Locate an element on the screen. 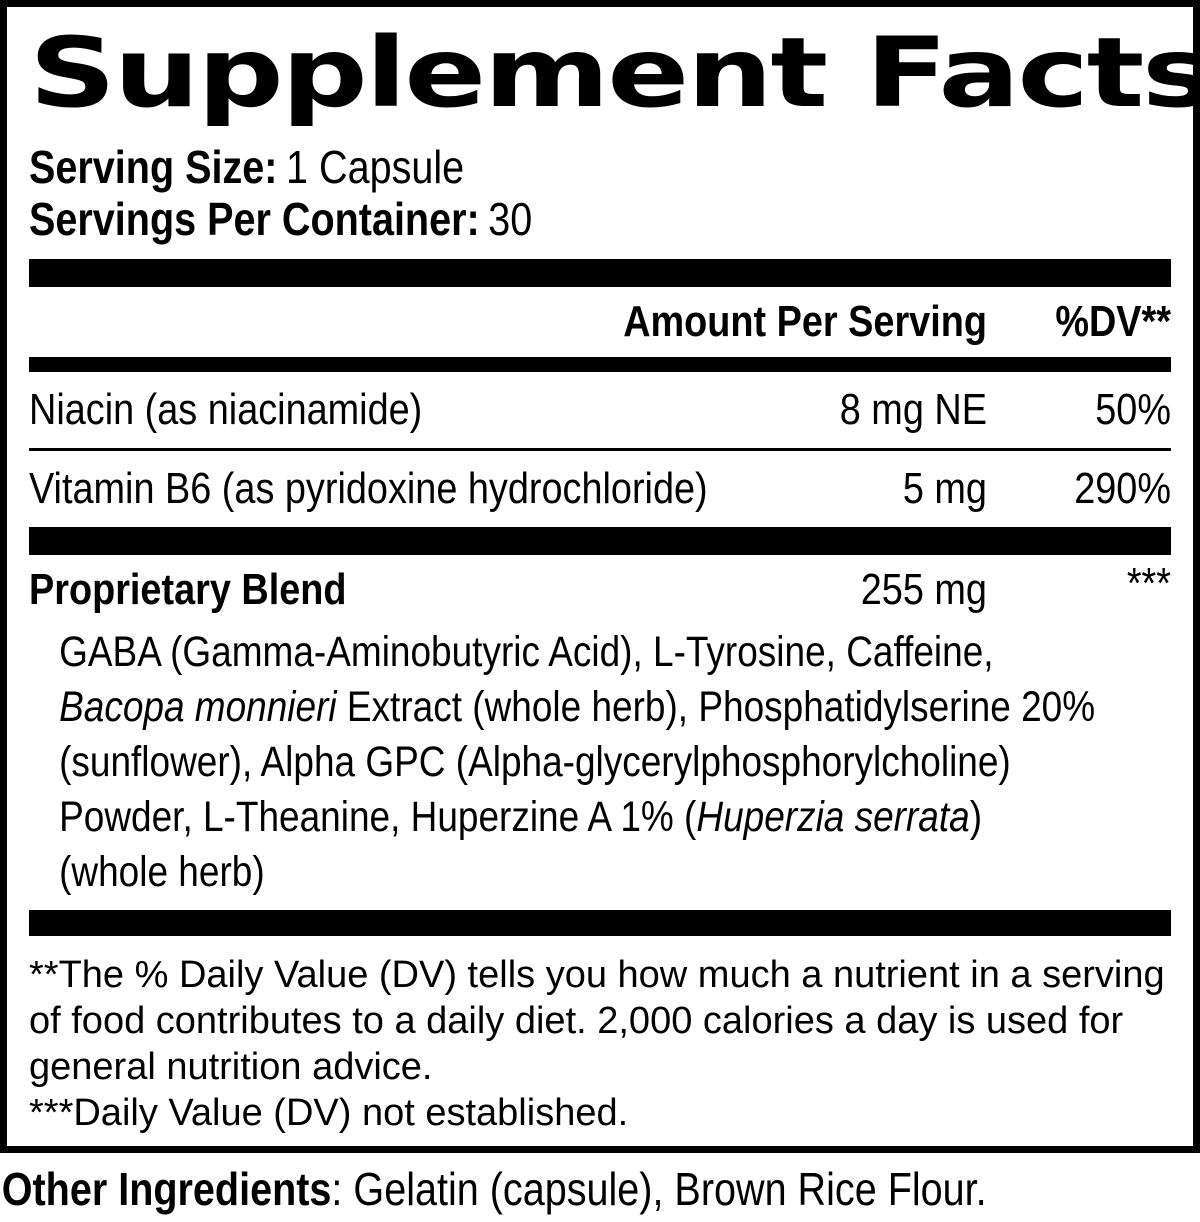 Image resolution: width=1200 pixels, height=1222 pixels. divider-bar-top is located at coordinates (600, 273).